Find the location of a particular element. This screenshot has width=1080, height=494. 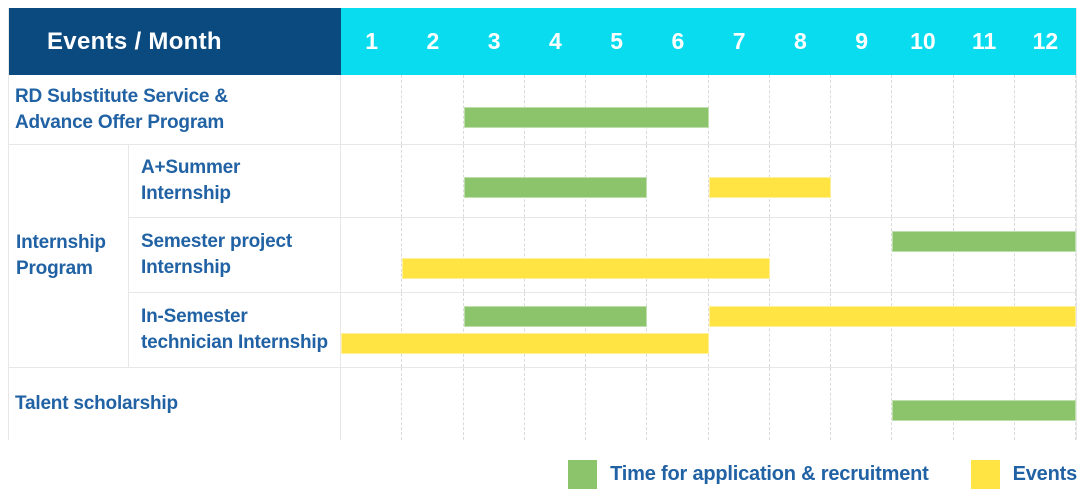

month-header-1: 1 is located at coordinates (372, 41).